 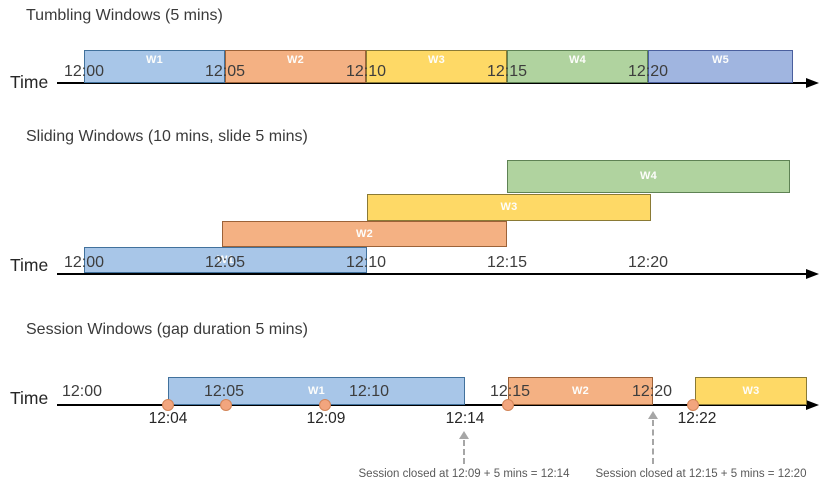 I want to click on window-bar-session-w2: W2, so click(x=580, y=391).